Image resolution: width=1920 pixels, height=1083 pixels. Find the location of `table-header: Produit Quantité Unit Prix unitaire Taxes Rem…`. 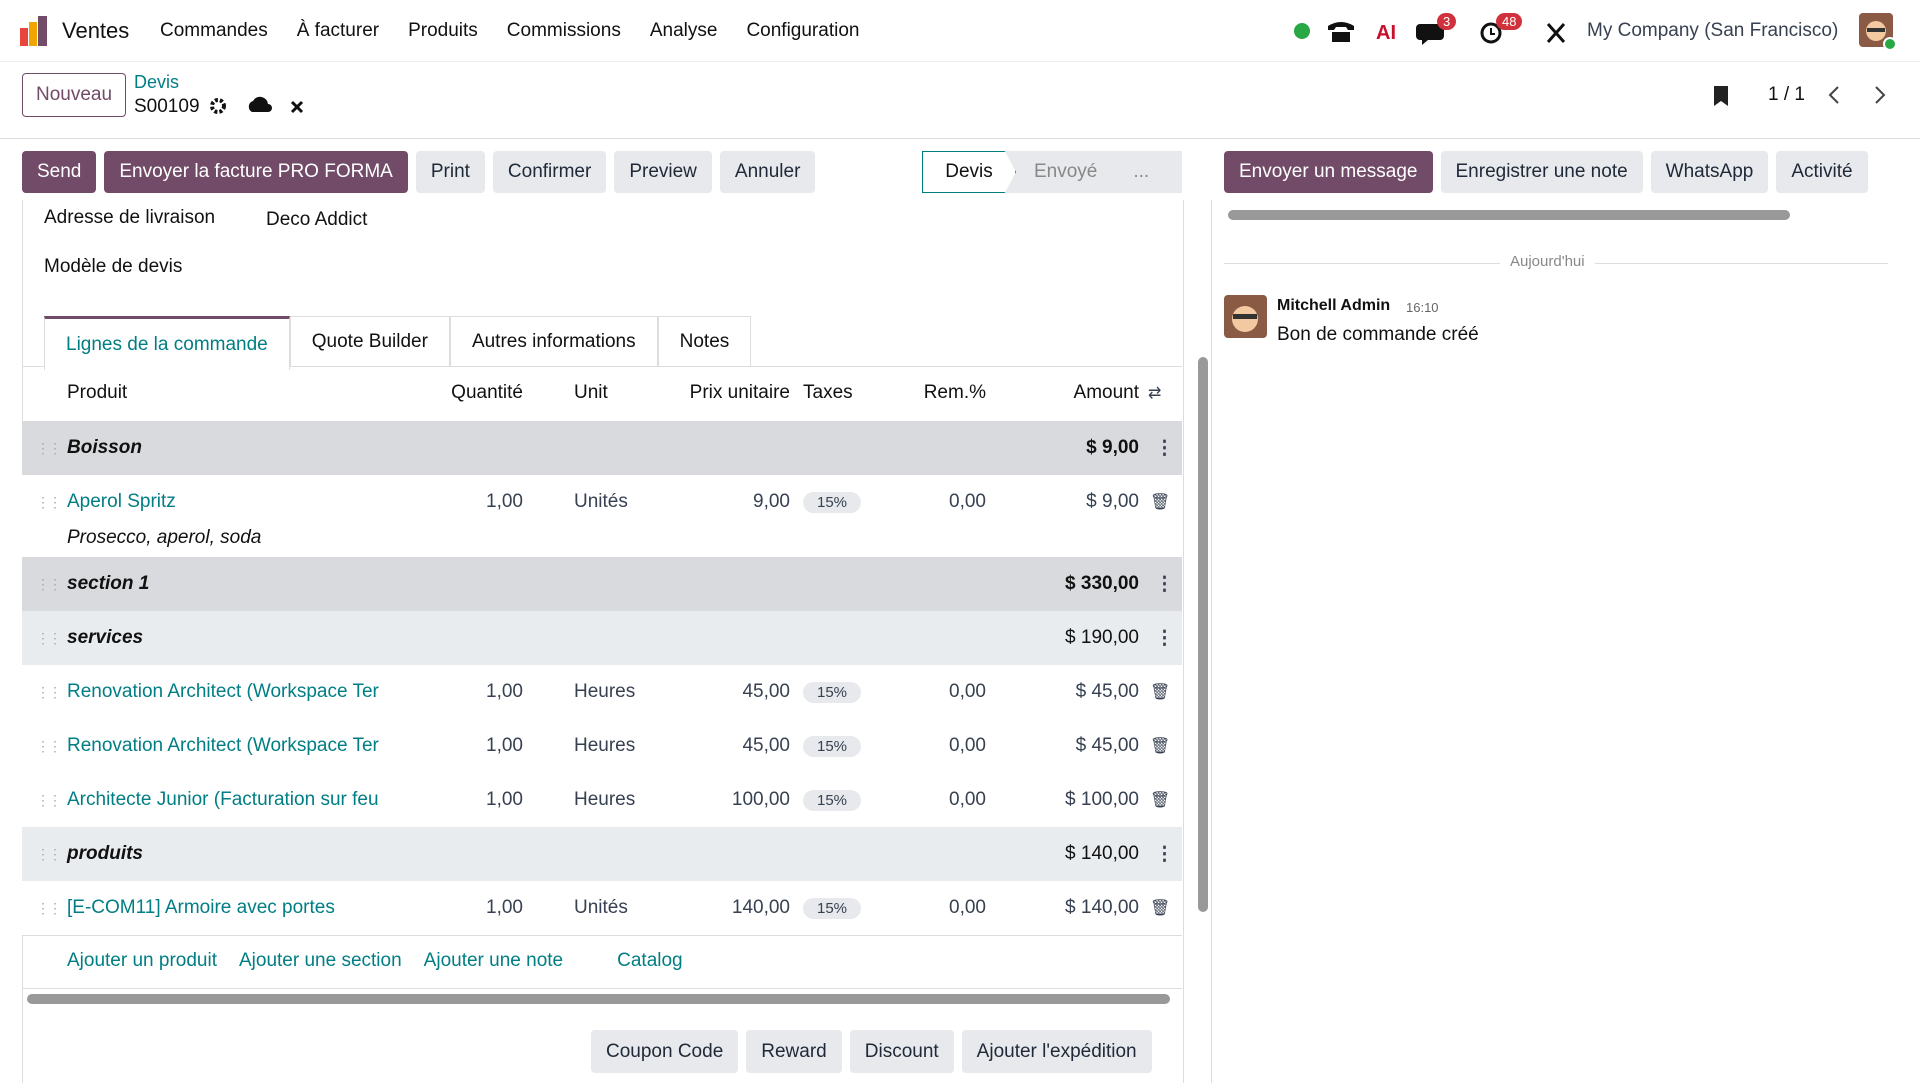

table-header: Produit Quantité Unit Prix unitaire Taxes Rem… is located at coordinates (602, 393).